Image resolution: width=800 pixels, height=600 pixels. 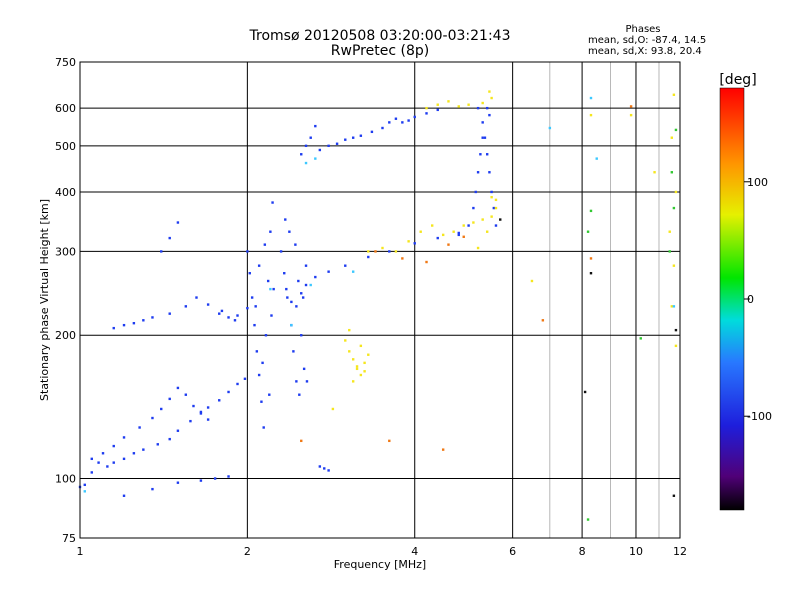 What do you see at coordinates (65, 62) in the screenshot?
I see `y-tick-label: 750` at bounding box center [65, 62].